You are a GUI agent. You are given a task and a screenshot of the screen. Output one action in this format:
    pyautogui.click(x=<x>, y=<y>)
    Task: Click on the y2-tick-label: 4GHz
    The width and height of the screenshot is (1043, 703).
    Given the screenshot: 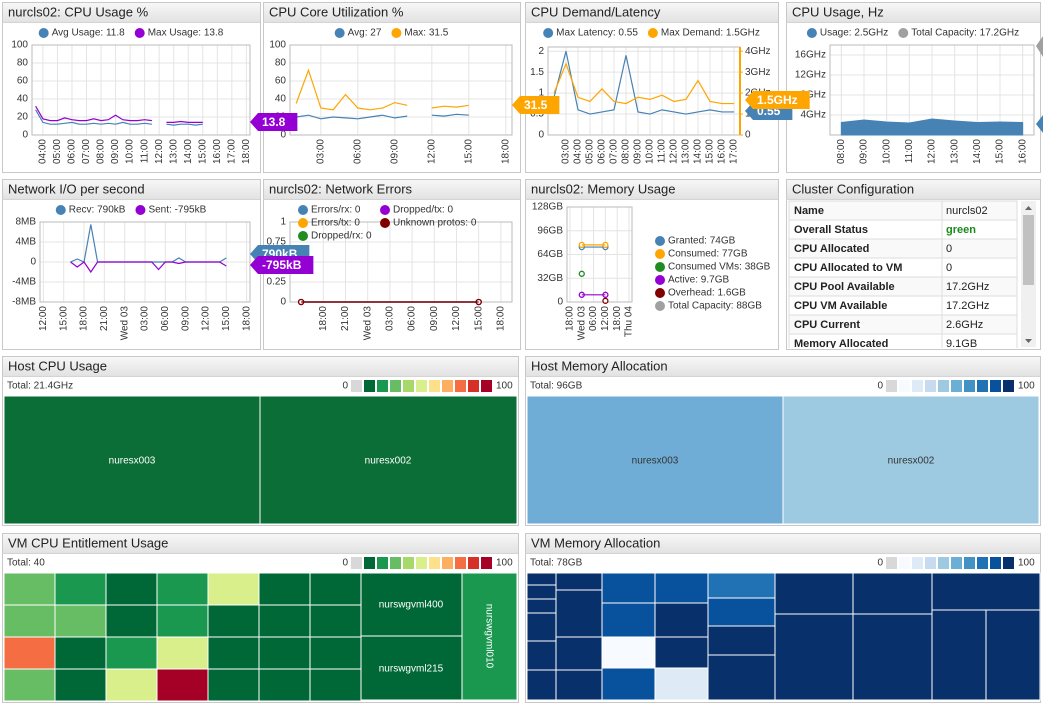 What is the action you would take?
    pyautogui.click(x=758, y=51)
    